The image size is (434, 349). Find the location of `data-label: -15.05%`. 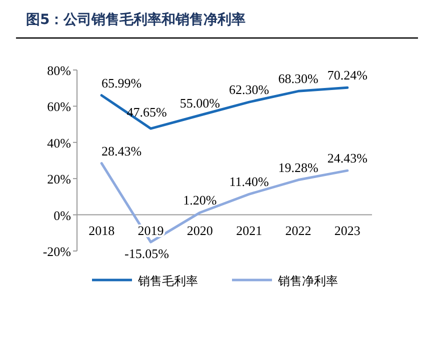

data-label: -15.05% is located at coordinates (147, 254).